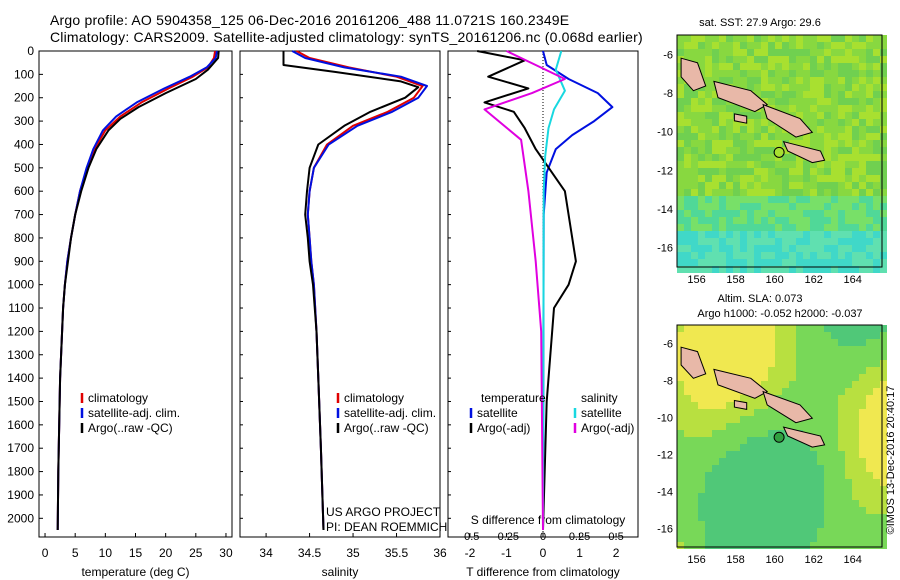 The width and height of the screenshot is (900, 580). What do you see at coordinates (554, 290) in the screenshot?
I see `series-line-difference-s-satellite` at bounding box center [554, 290].